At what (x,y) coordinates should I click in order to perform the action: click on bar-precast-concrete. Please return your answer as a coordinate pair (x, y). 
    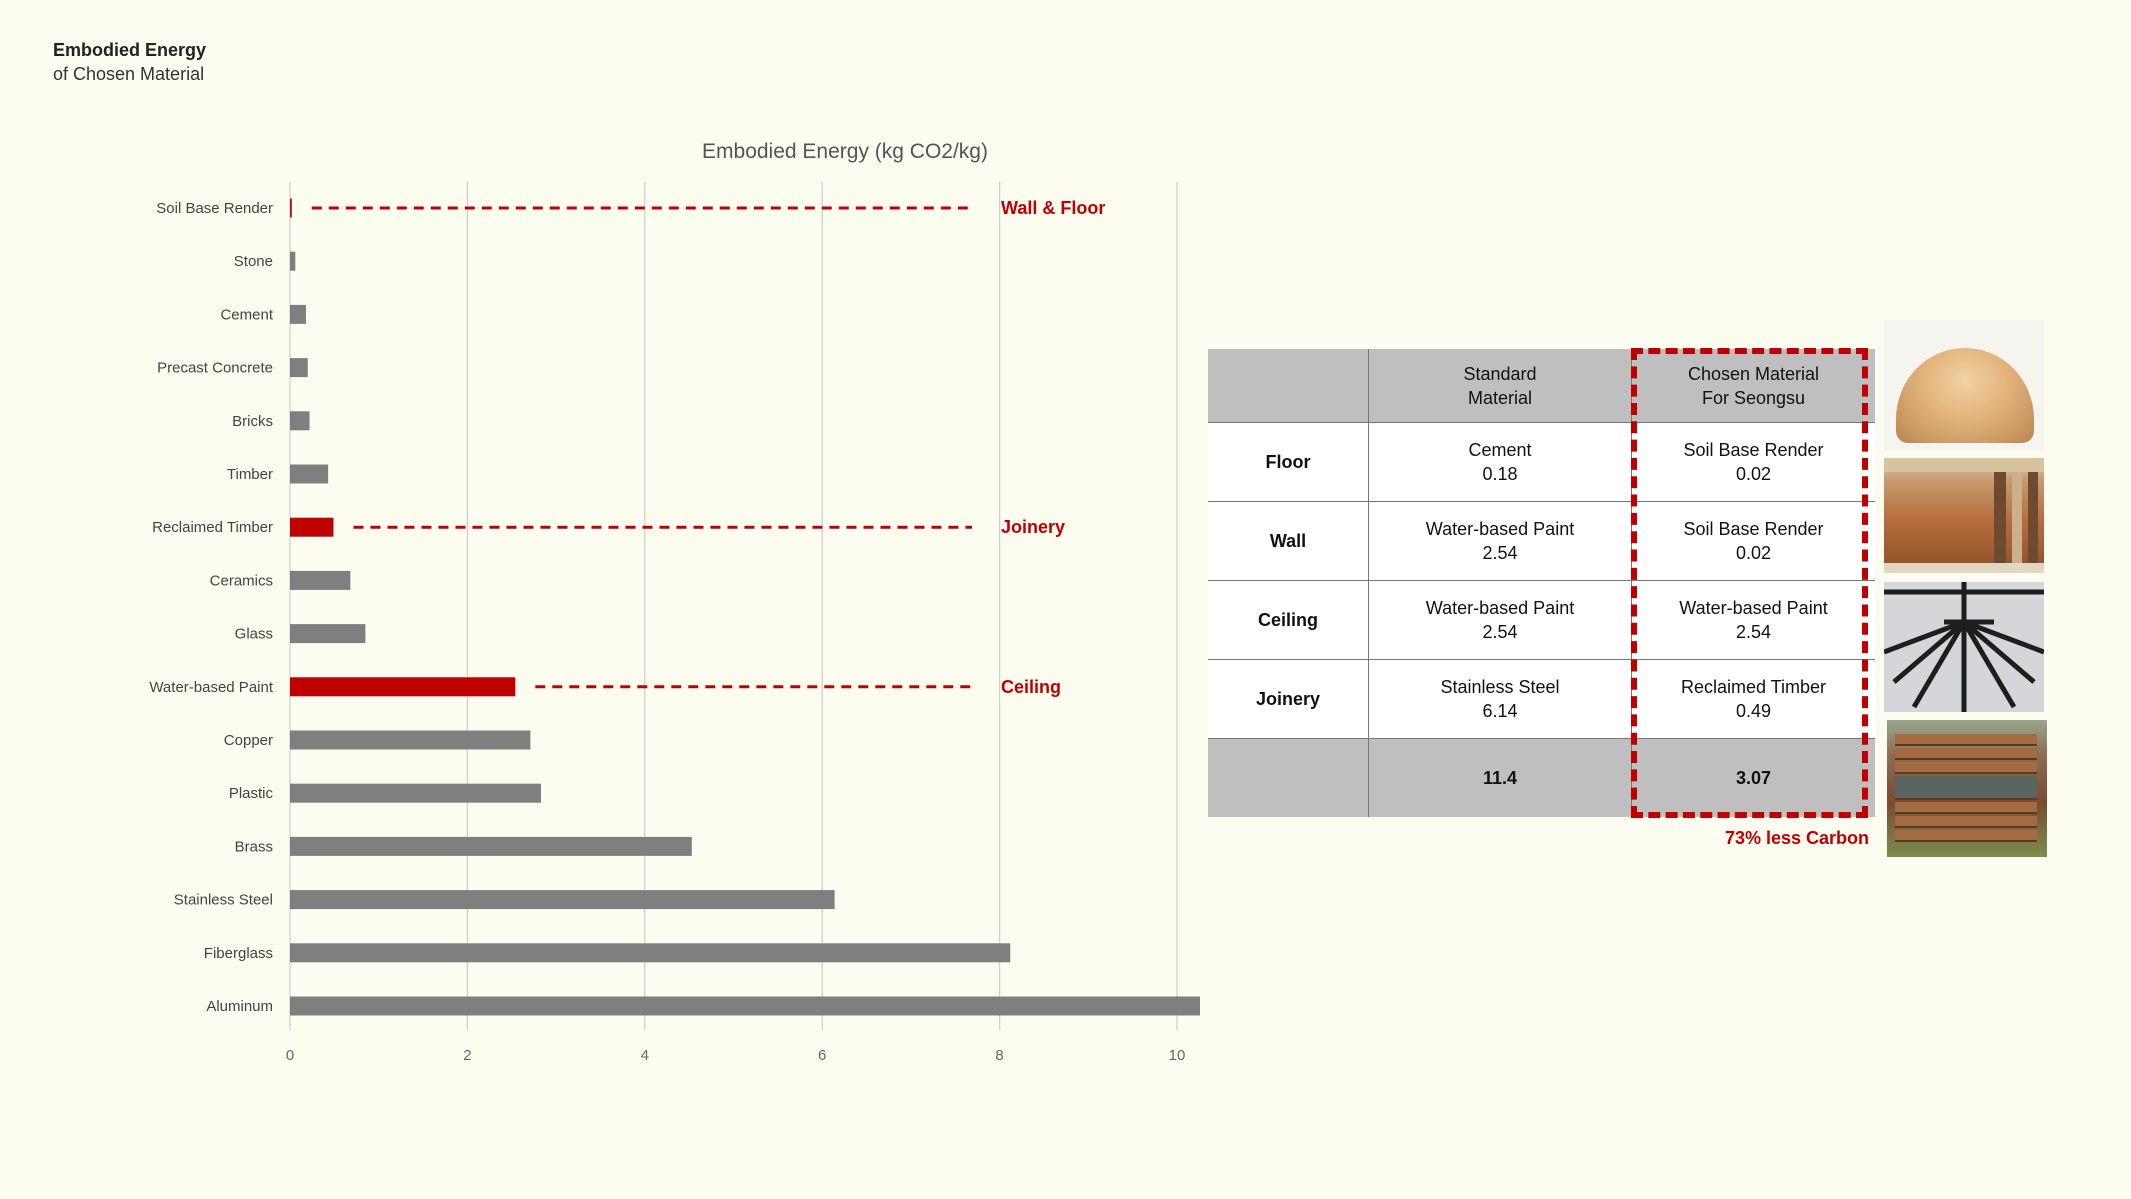
    Looking at the image, I should click on (299, 368).